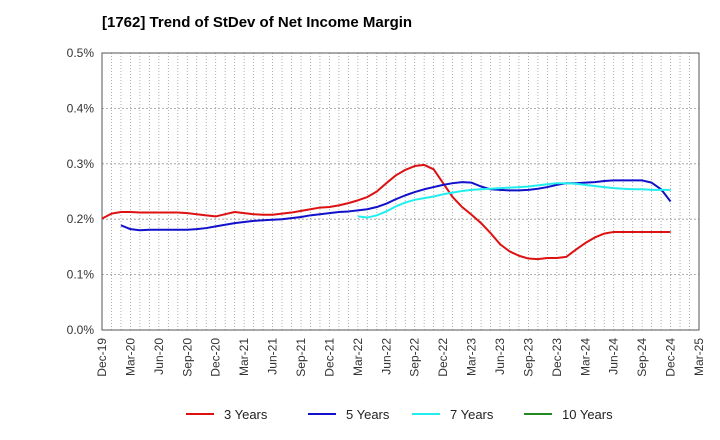 The width and height of the screenshot is (720, 440). Describe the element at coordinates (642, 357) in the screenshot. I see `x-tick-label: Sep-24` at that location.